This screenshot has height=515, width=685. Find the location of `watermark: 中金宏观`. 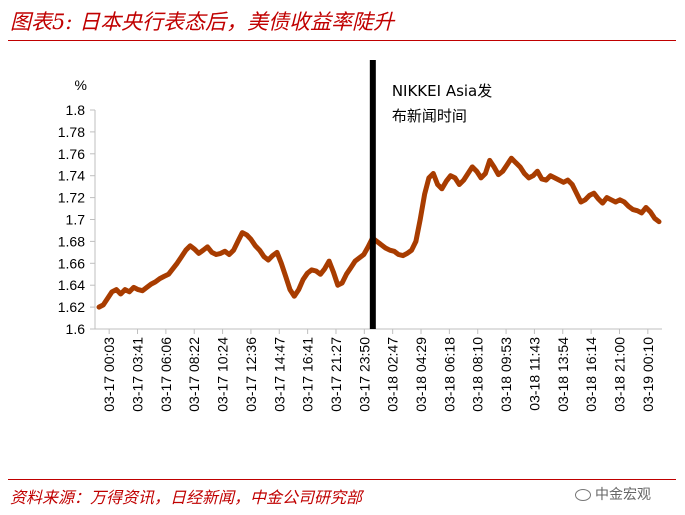

watermark: 中金宏观 is located at coordinates (613, 494).